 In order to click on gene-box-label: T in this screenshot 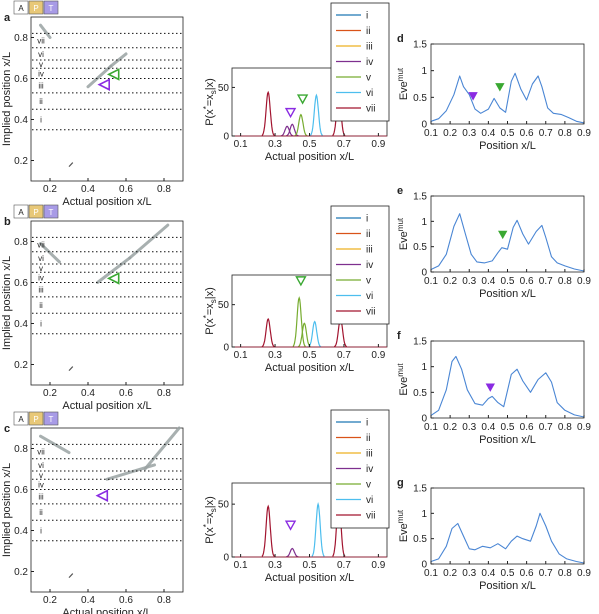, I will do `click(51, 8)`.